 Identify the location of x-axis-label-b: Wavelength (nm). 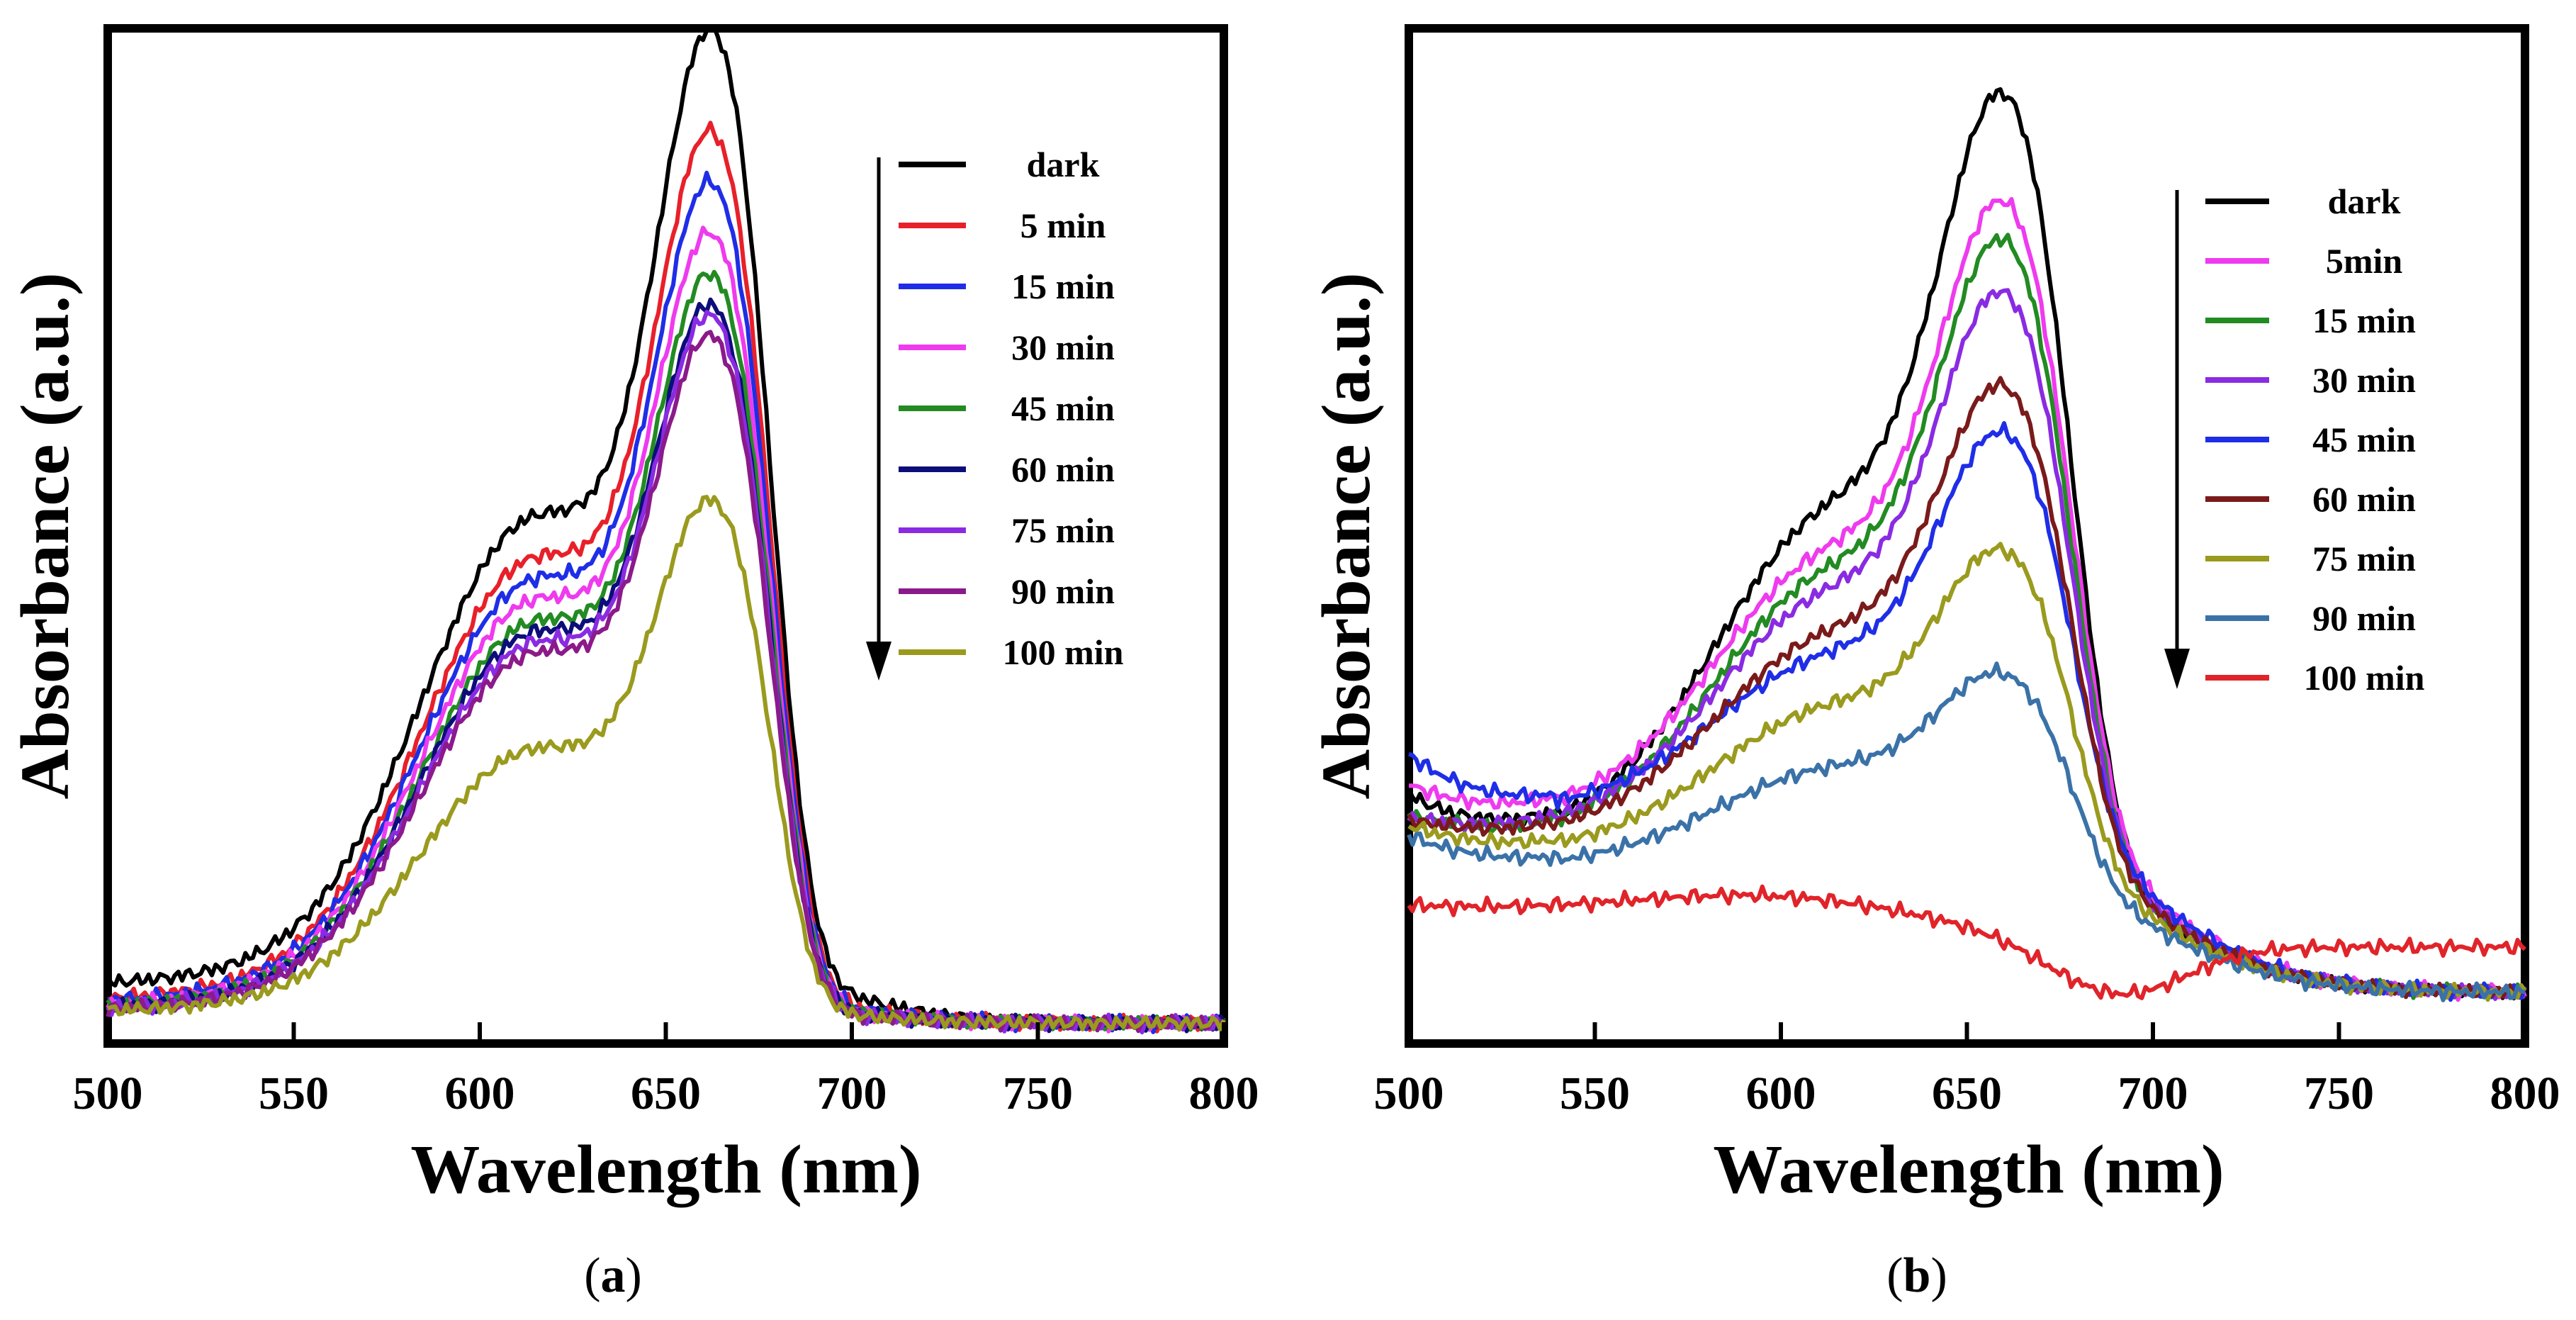
(1968, 1169).